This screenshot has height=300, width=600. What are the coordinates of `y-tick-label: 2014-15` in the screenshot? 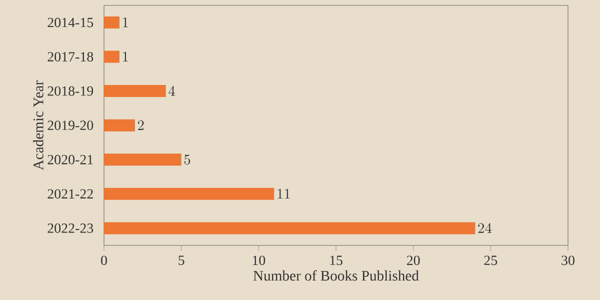 It's located at (71, 23).